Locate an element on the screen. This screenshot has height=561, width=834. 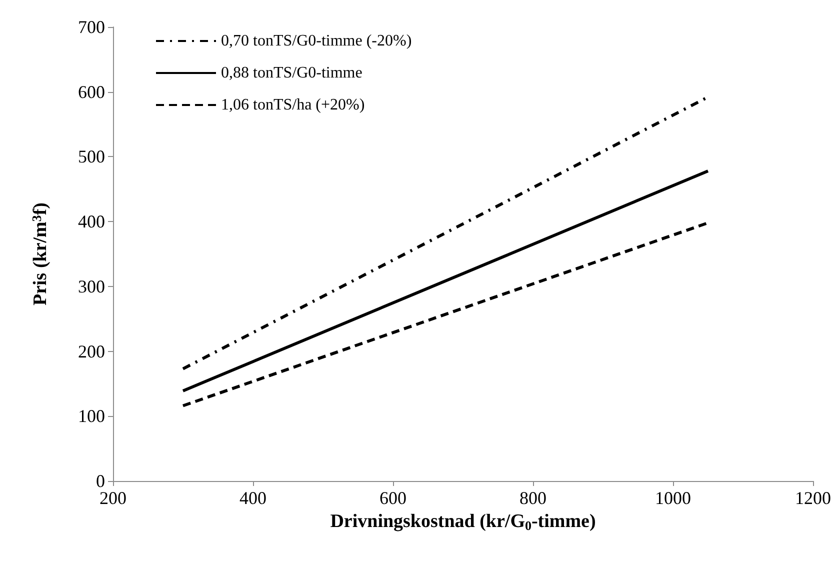
y-tick-label: 100 is located at coordinates (91, 416).